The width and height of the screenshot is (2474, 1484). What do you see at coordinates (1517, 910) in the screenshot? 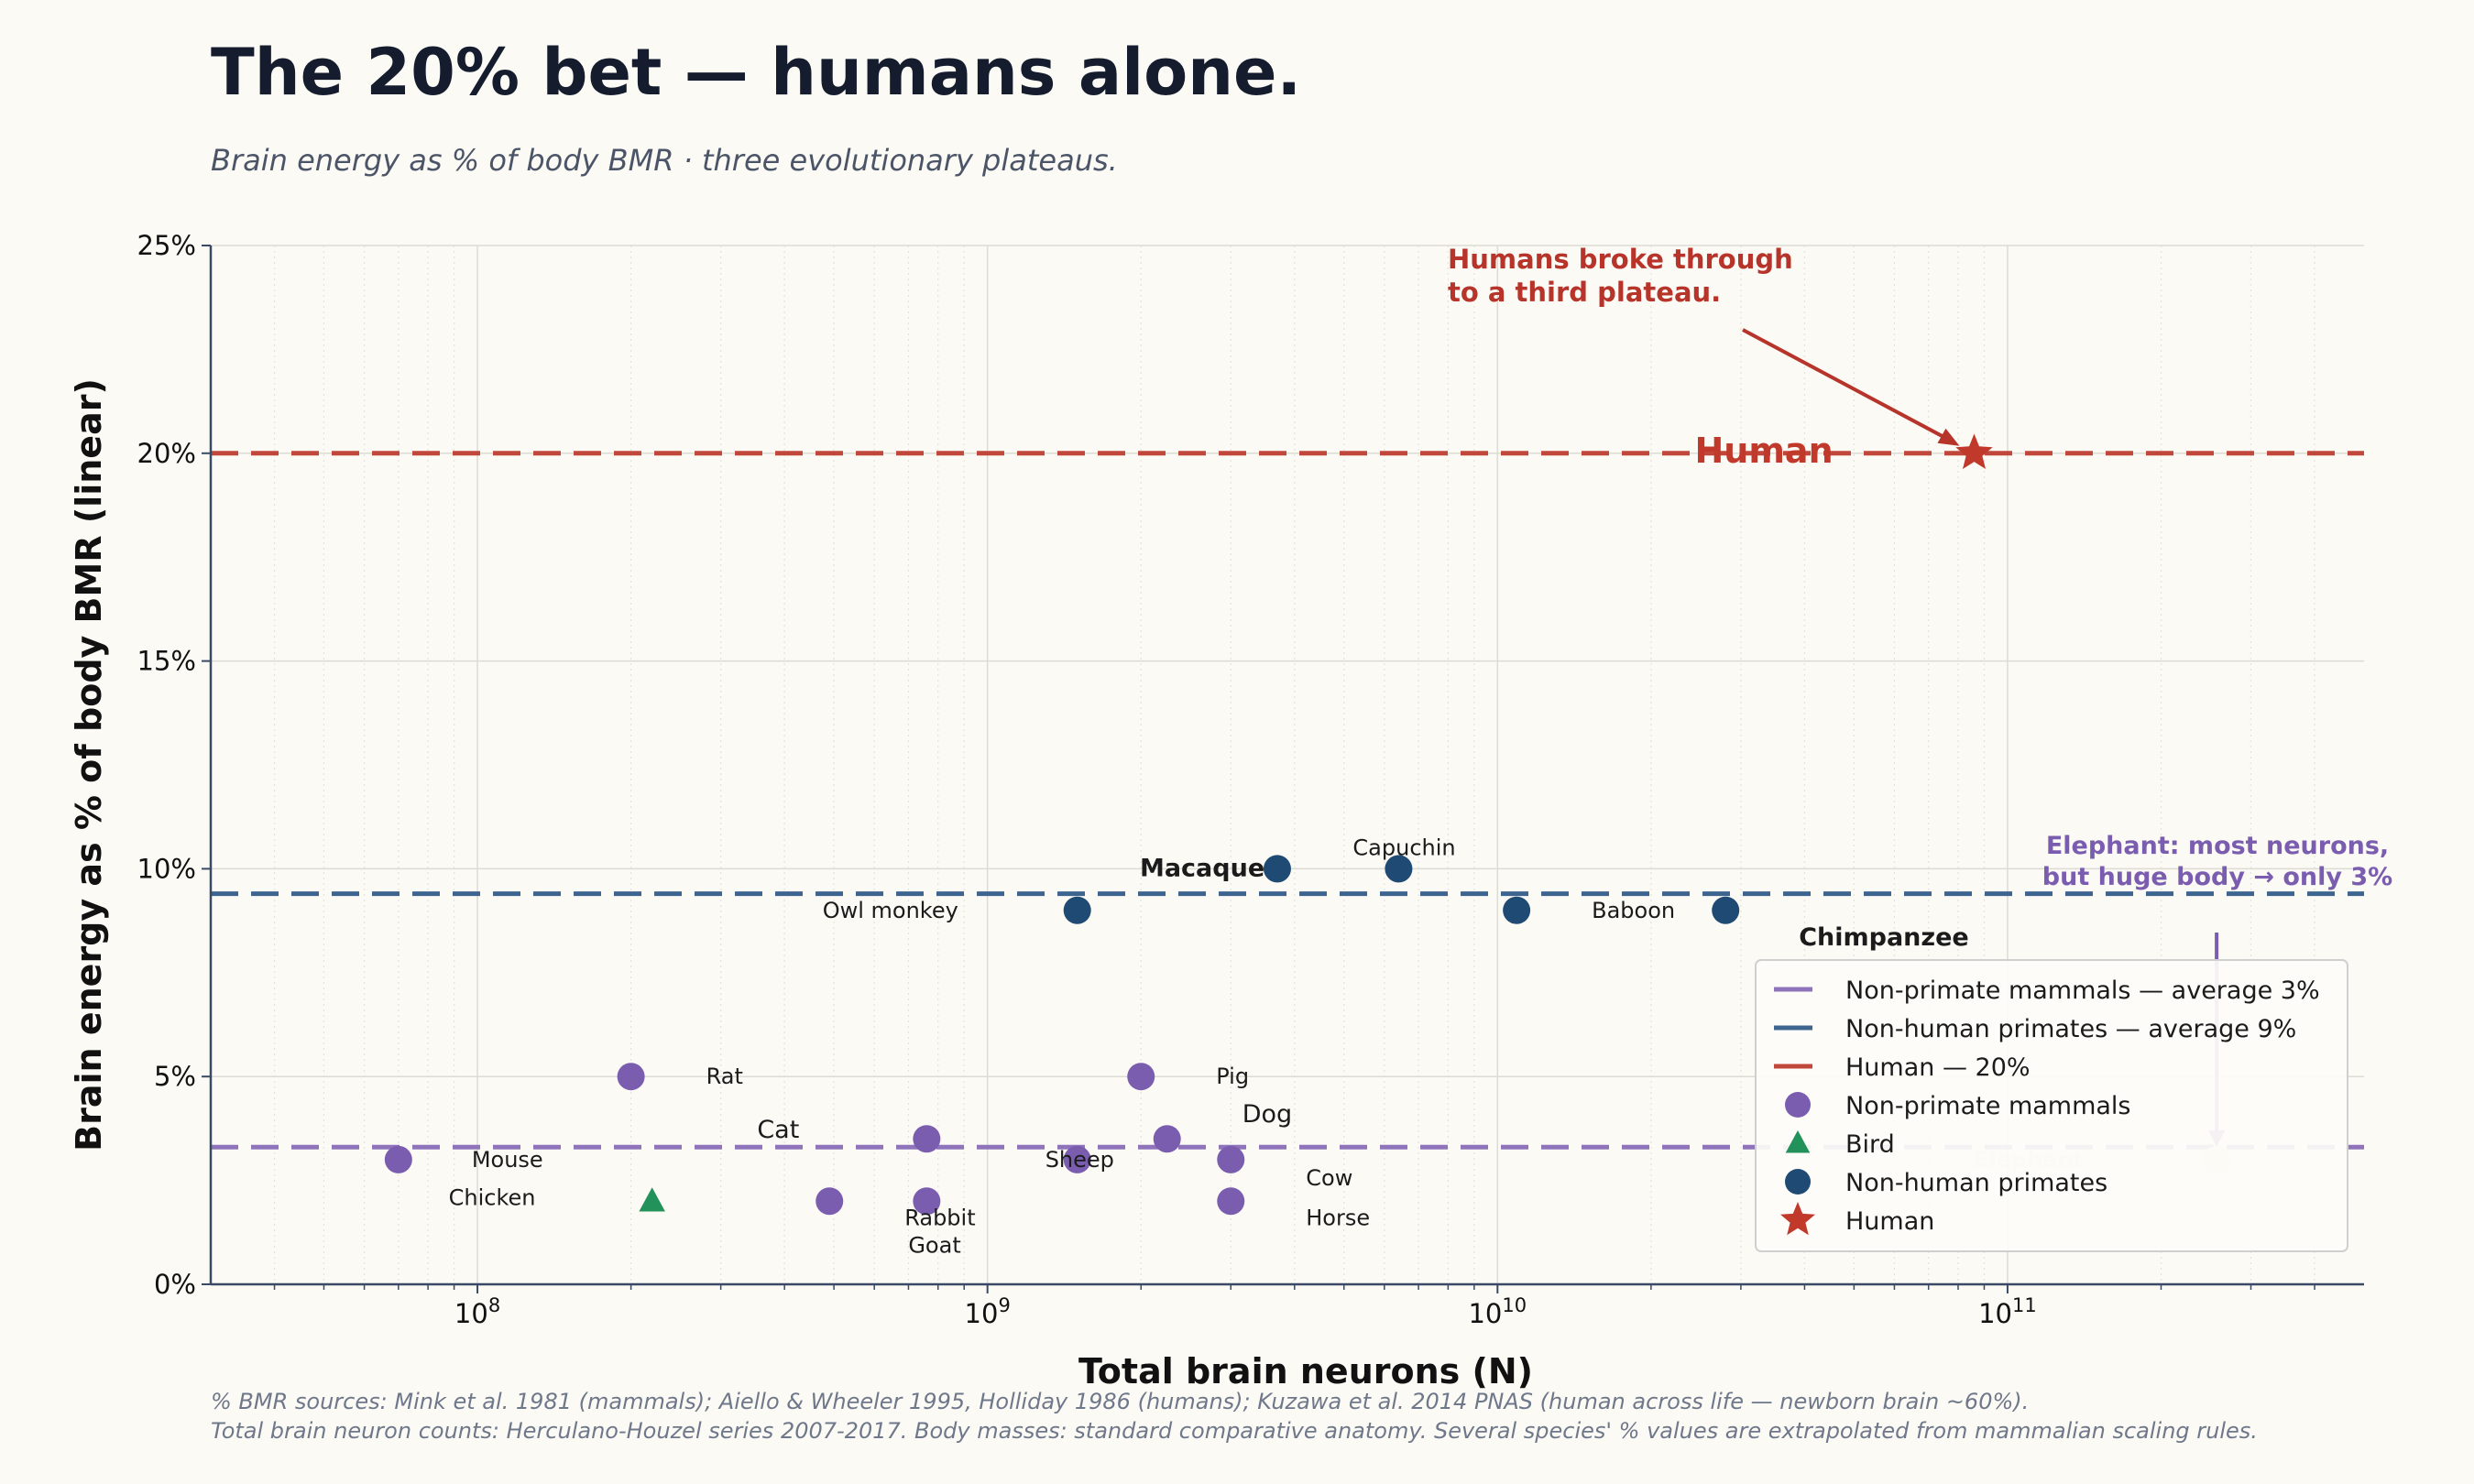
I see `point-baboon` at bounding box center [1517, 910].